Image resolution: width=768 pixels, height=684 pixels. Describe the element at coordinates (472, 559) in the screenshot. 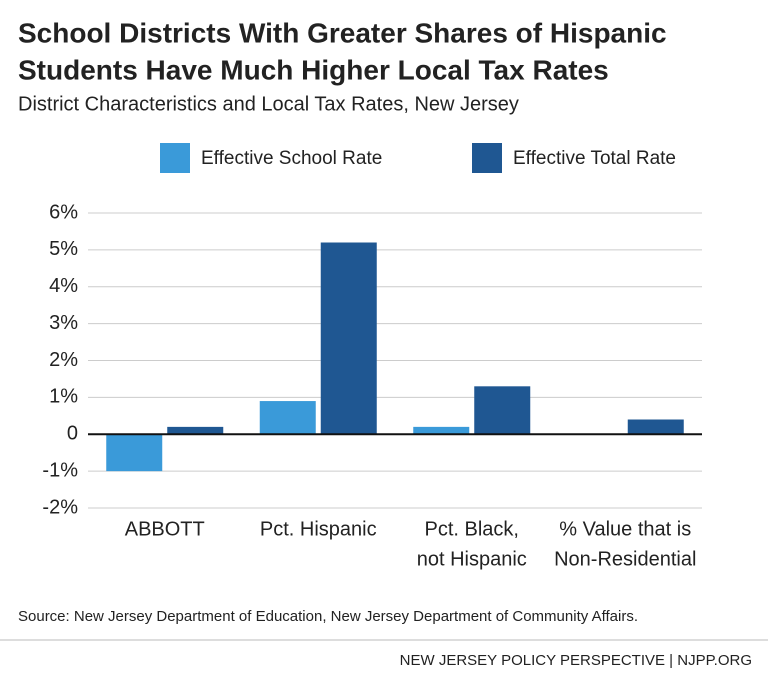

I see `x-tick-label: not Hispanic` at that location.